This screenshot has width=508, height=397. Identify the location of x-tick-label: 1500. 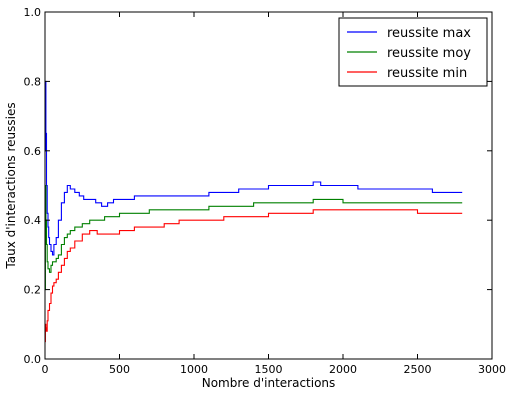
(269, 369).